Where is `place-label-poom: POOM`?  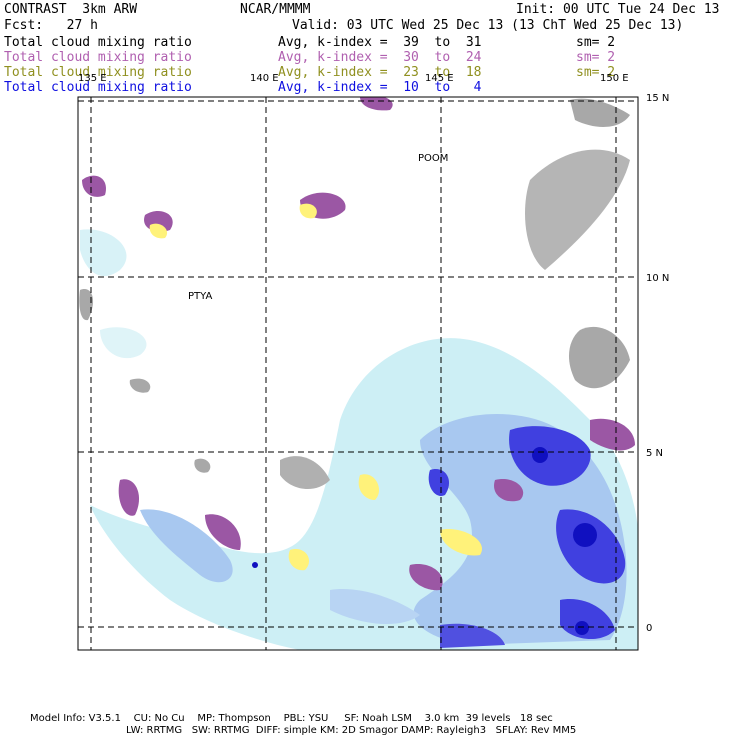
place-label-poom: POOM is located at coordinates (433, 158).